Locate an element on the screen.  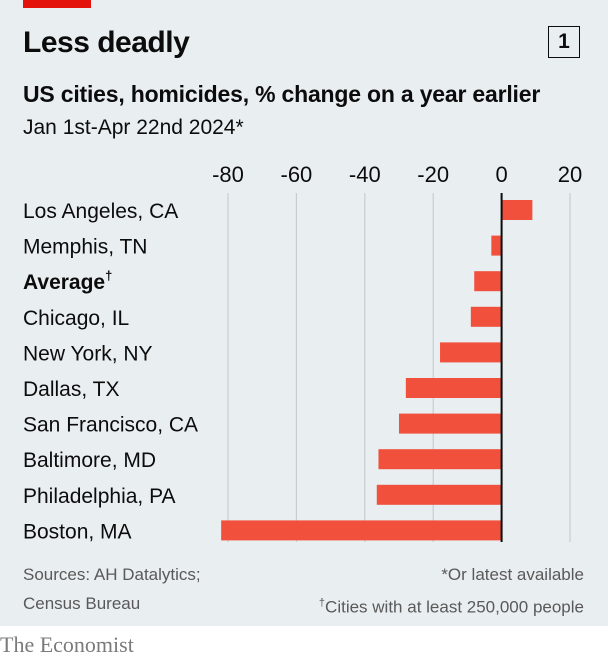
x-tick-label: 0 is located at coordinates (501, 174).